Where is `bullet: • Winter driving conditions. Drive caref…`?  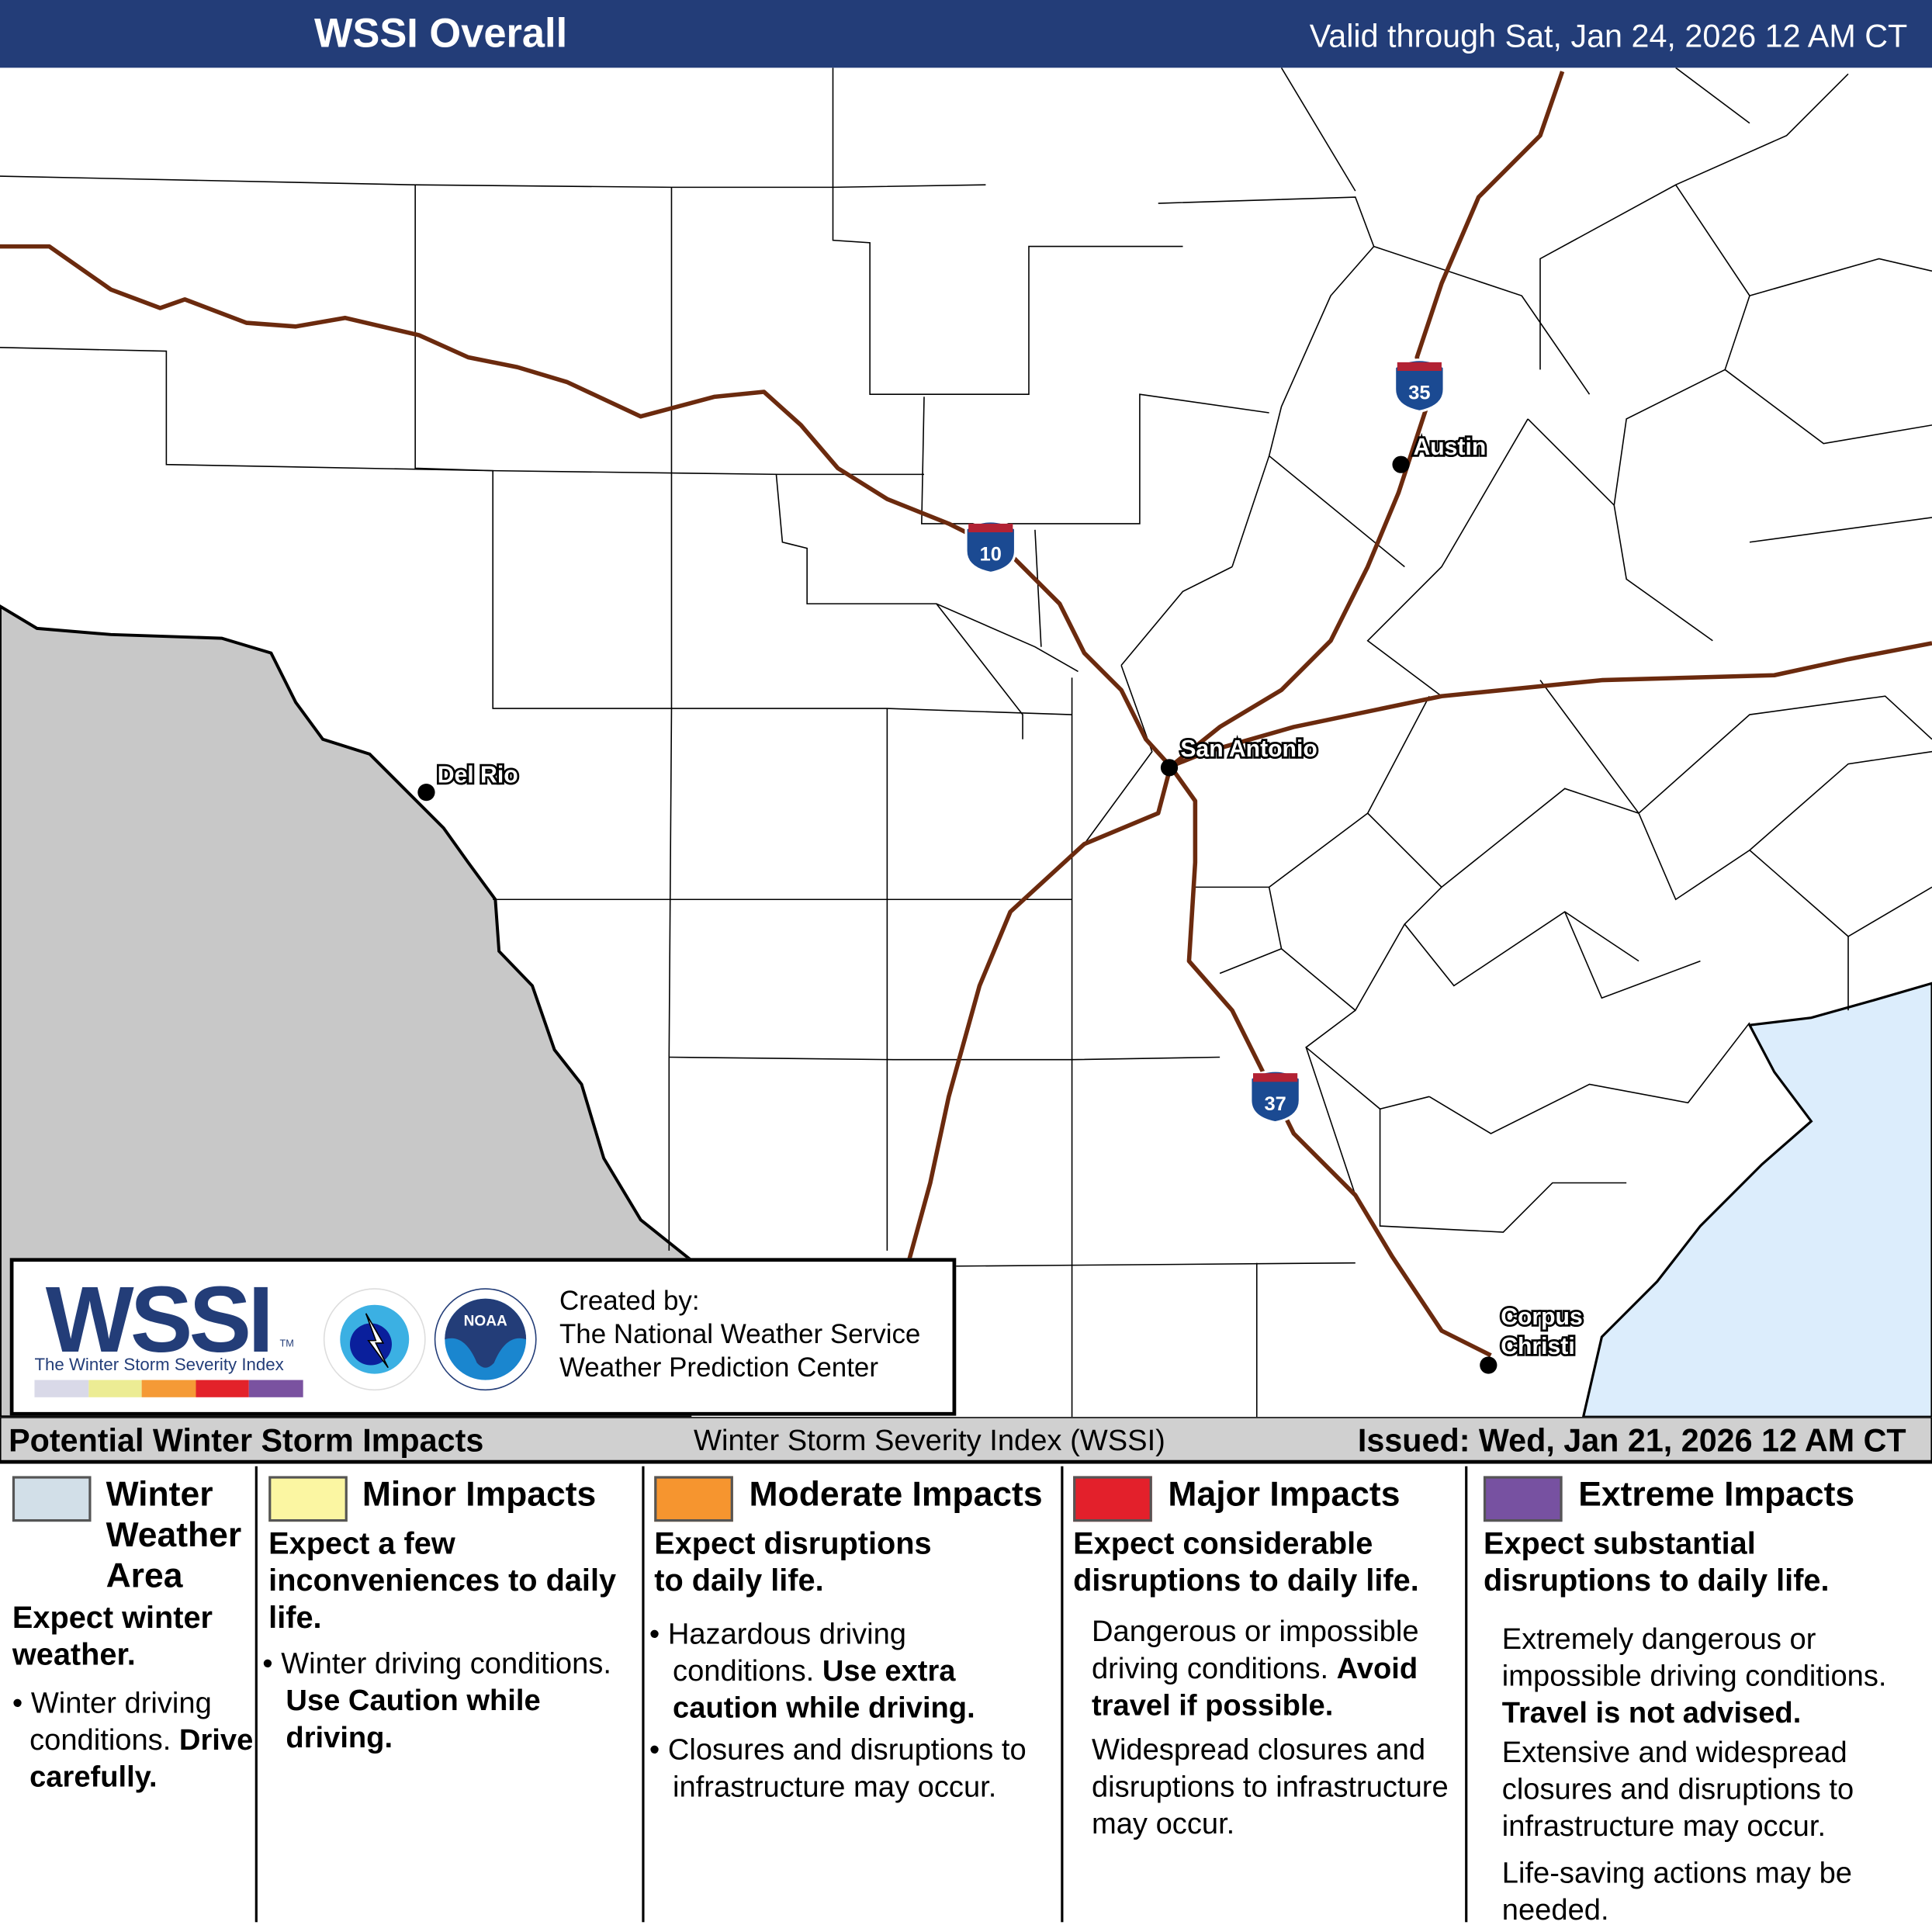
bullet: • Winter driving conditions. Drive caref… is located at coordinates (133, 1740).